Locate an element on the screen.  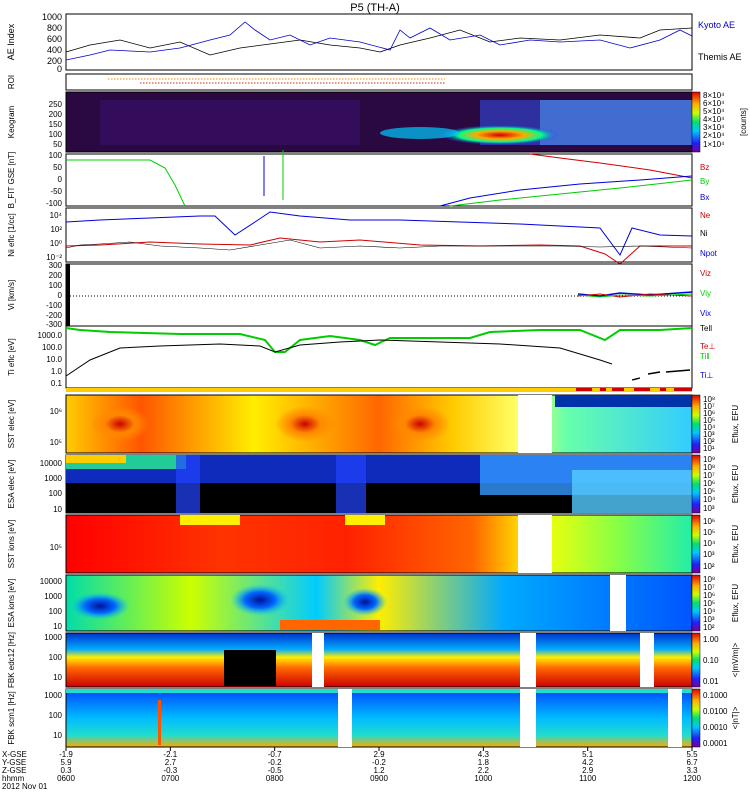
ylabel: Ni eflc [1/cc] is located at coordinates (11, 235).